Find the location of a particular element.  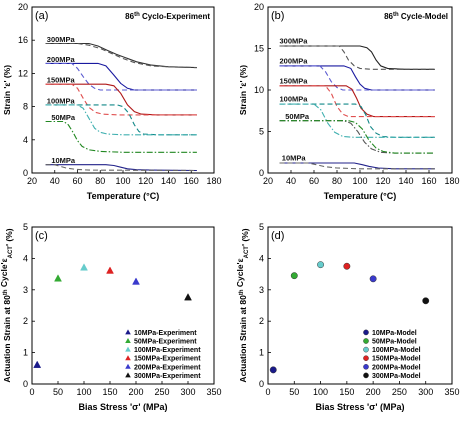

chart-title-part: Cyclo-Experiment is located at coordinates (175, 16).